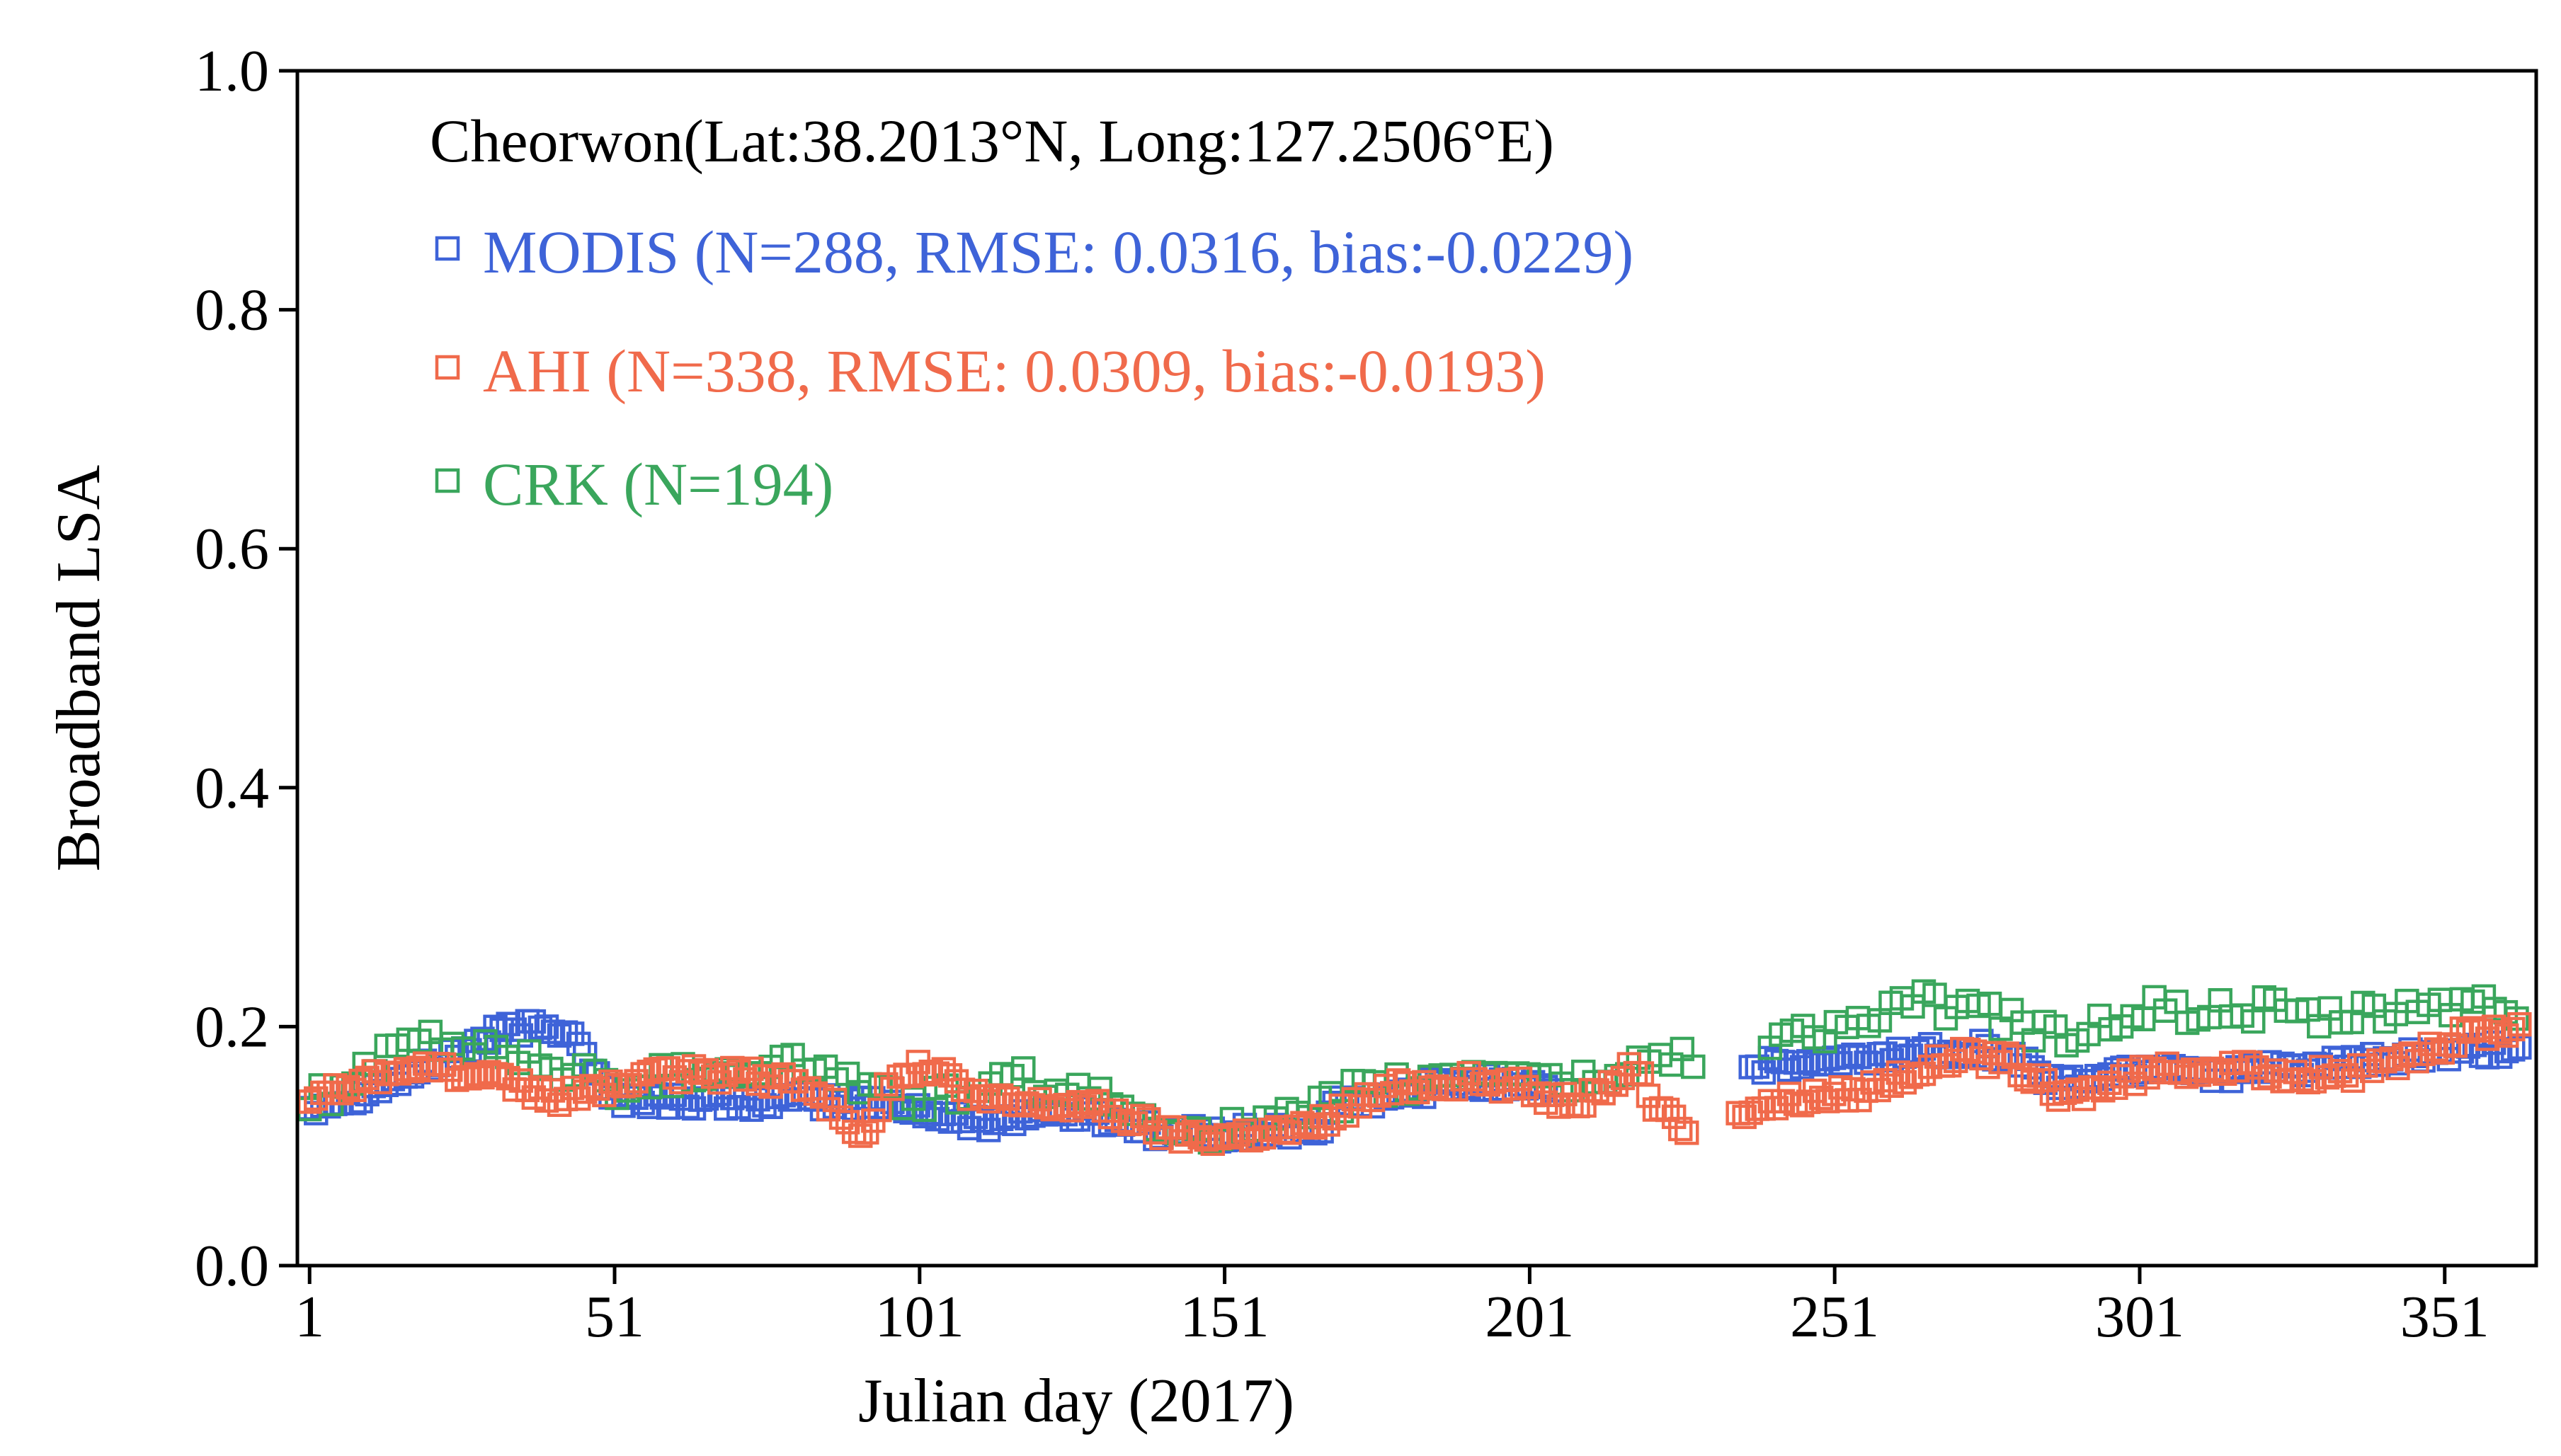 The height and width of the screenshot is (1456, 2561). What do you see at coordinates (79, 668) in the screenshot?
I see `y-axis-title: Broadband LSA` at bounding box center [79, 668].